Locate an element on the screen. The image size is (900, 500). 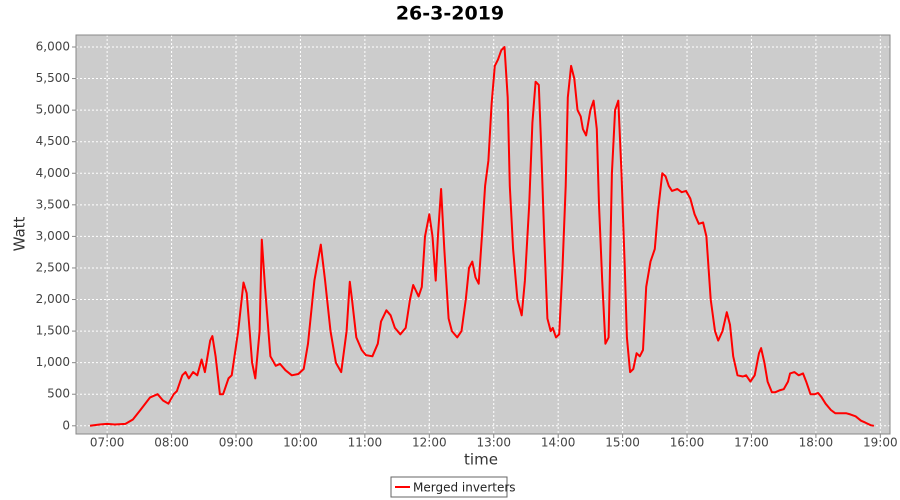
legend is located at coordinates (449, 487).